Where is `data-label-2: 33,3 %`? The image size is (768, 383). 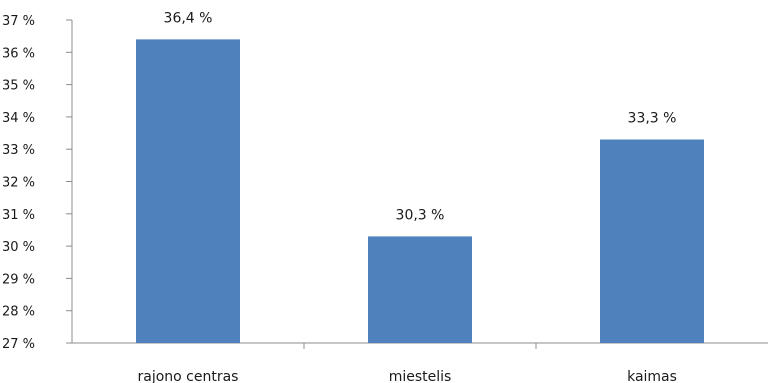 data-label-2: 33,3 % is located at coordinates (652, 119).